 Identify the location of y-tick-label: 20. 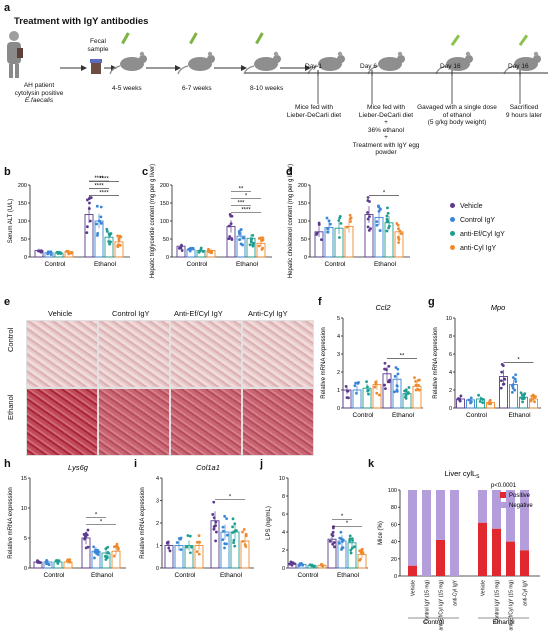
(394, 560).